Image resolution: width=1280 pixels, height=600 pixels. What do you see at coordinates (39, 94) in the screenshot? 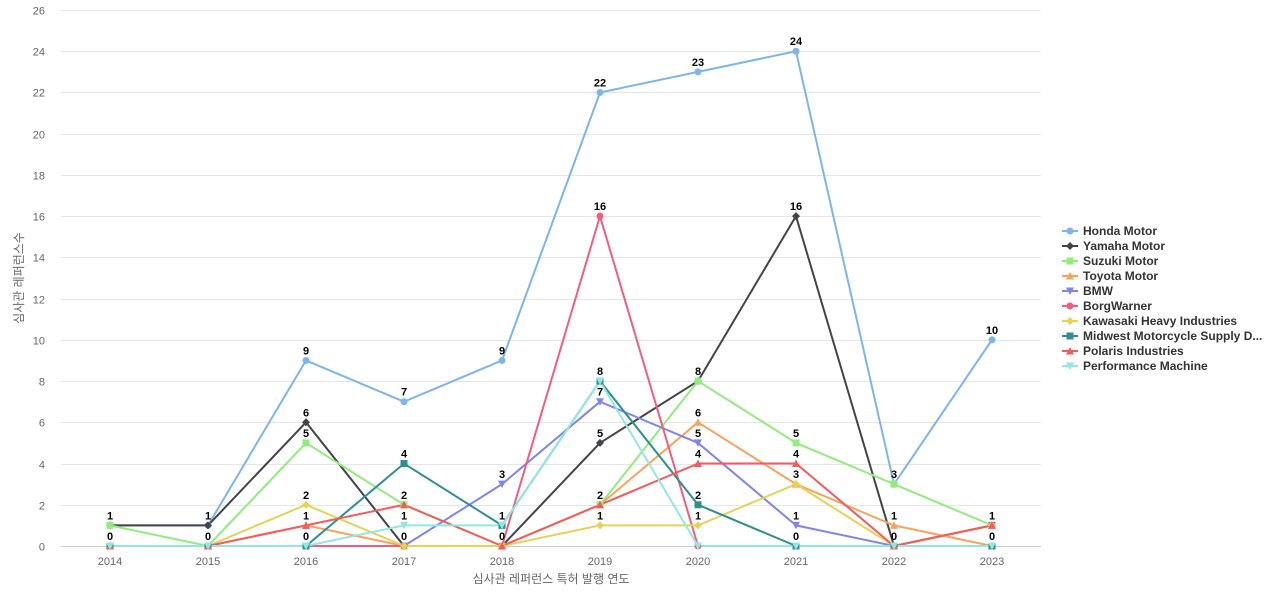
I see `y-tick-label: 22` at bounding box center [39, 94].